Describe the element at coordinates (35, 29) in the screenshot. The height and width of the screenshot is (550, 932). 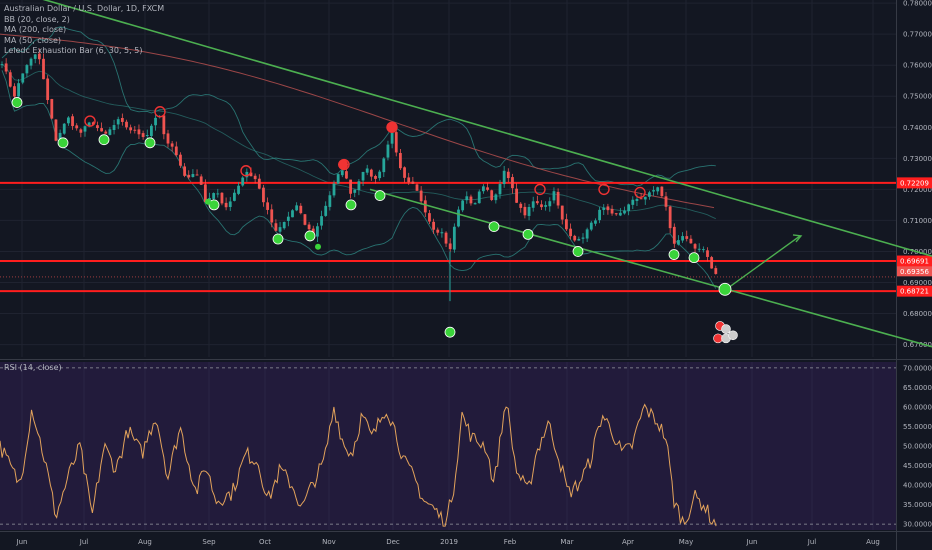
I see `indicator-ma200: MA (200, close)` at that location.